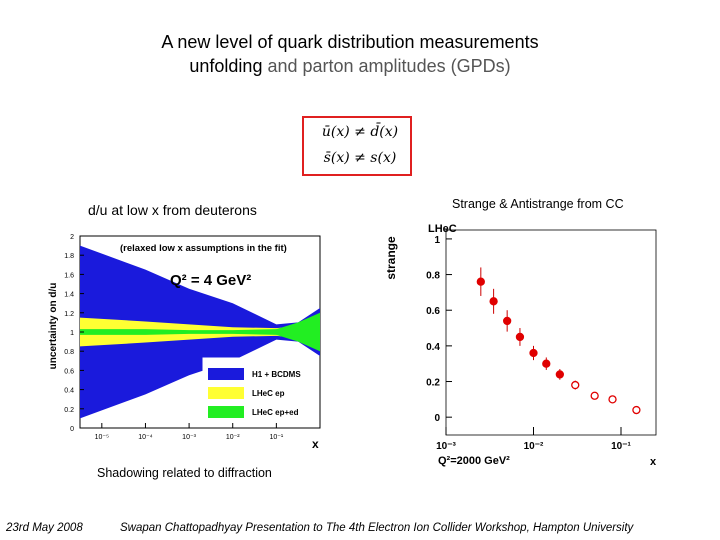 The height and width of the screenshot is (540, 720). What do you see at coordinates (210, 280) in the screenshot?
I see `chart1-q2: Q² = 4 GeV²` at bounding box center [210, 280].